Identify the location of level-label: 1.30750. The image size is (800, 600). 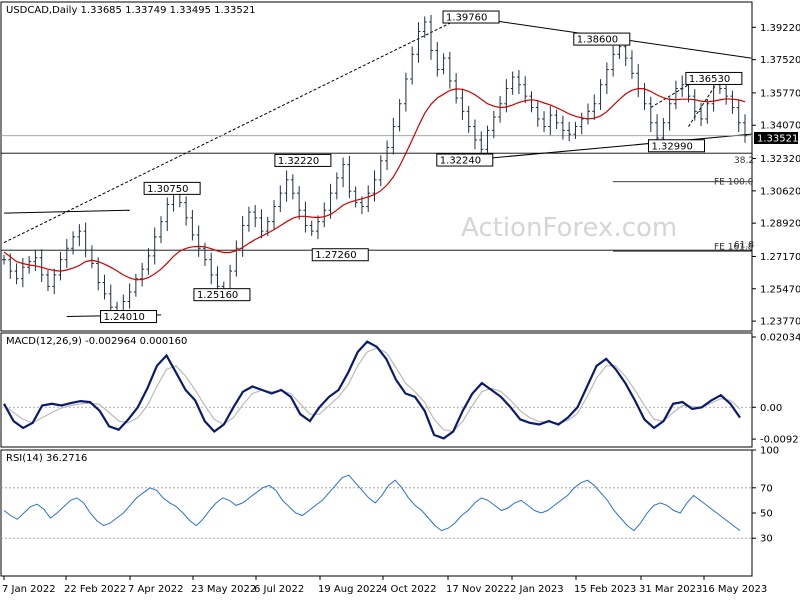
(167, 189).